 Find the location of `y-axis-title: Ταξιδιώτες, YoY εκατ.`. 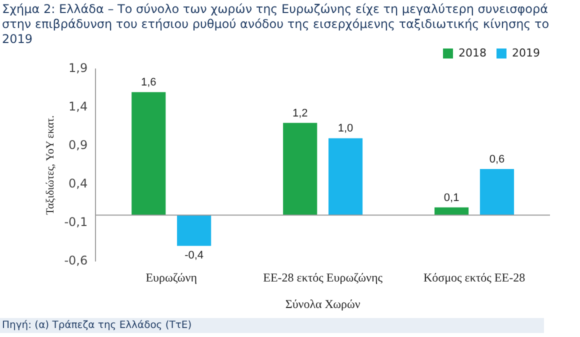

y-axis-title: Ταξιδιώτες, YoY εκατ. is located at coordinates (50, 165).